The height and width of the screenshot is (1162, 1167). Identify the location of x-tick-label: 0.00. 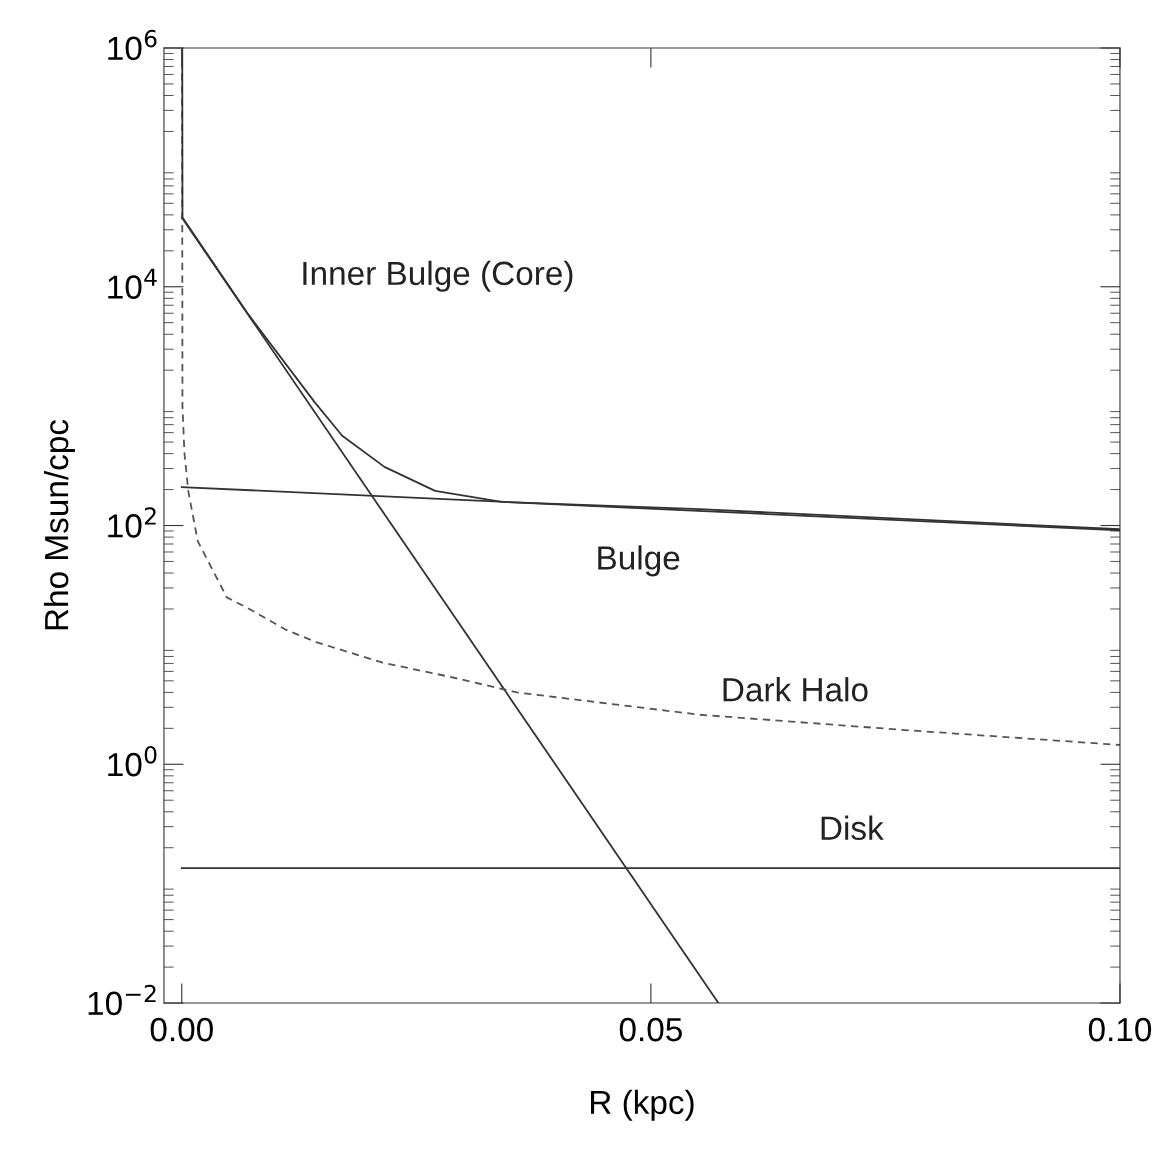
(181, 1029).